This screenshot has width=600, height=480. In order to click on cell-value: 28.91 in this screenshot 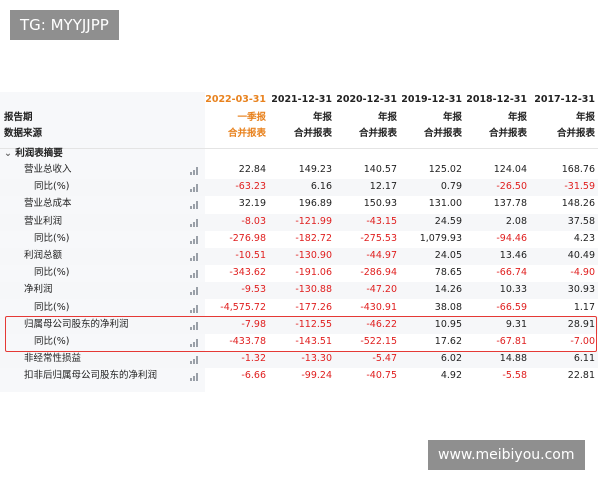, I will do `click(581, 324)`.